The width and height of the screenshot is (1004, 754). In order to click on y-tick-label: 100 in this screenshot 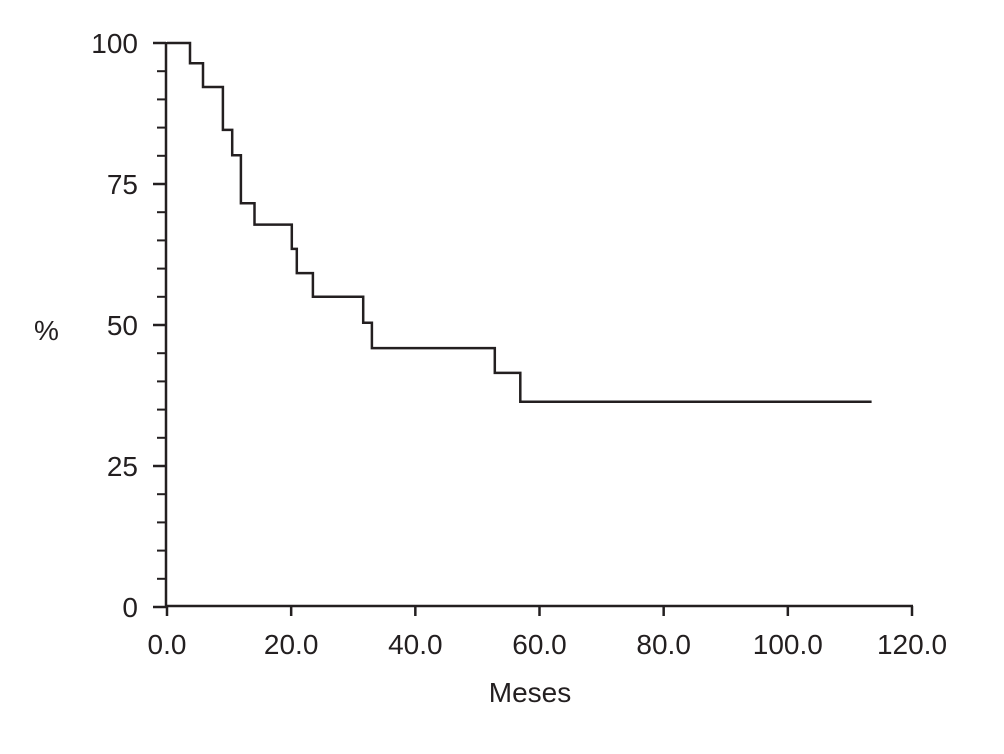, I will do `click(114, 43)`.